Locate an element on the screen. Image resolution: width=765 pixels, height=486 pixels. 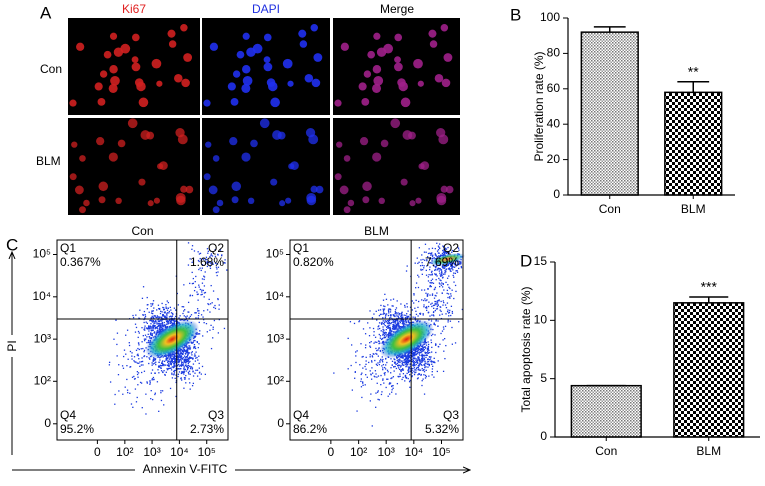
x-tick-label: Con is located at coordinates (606, 451).